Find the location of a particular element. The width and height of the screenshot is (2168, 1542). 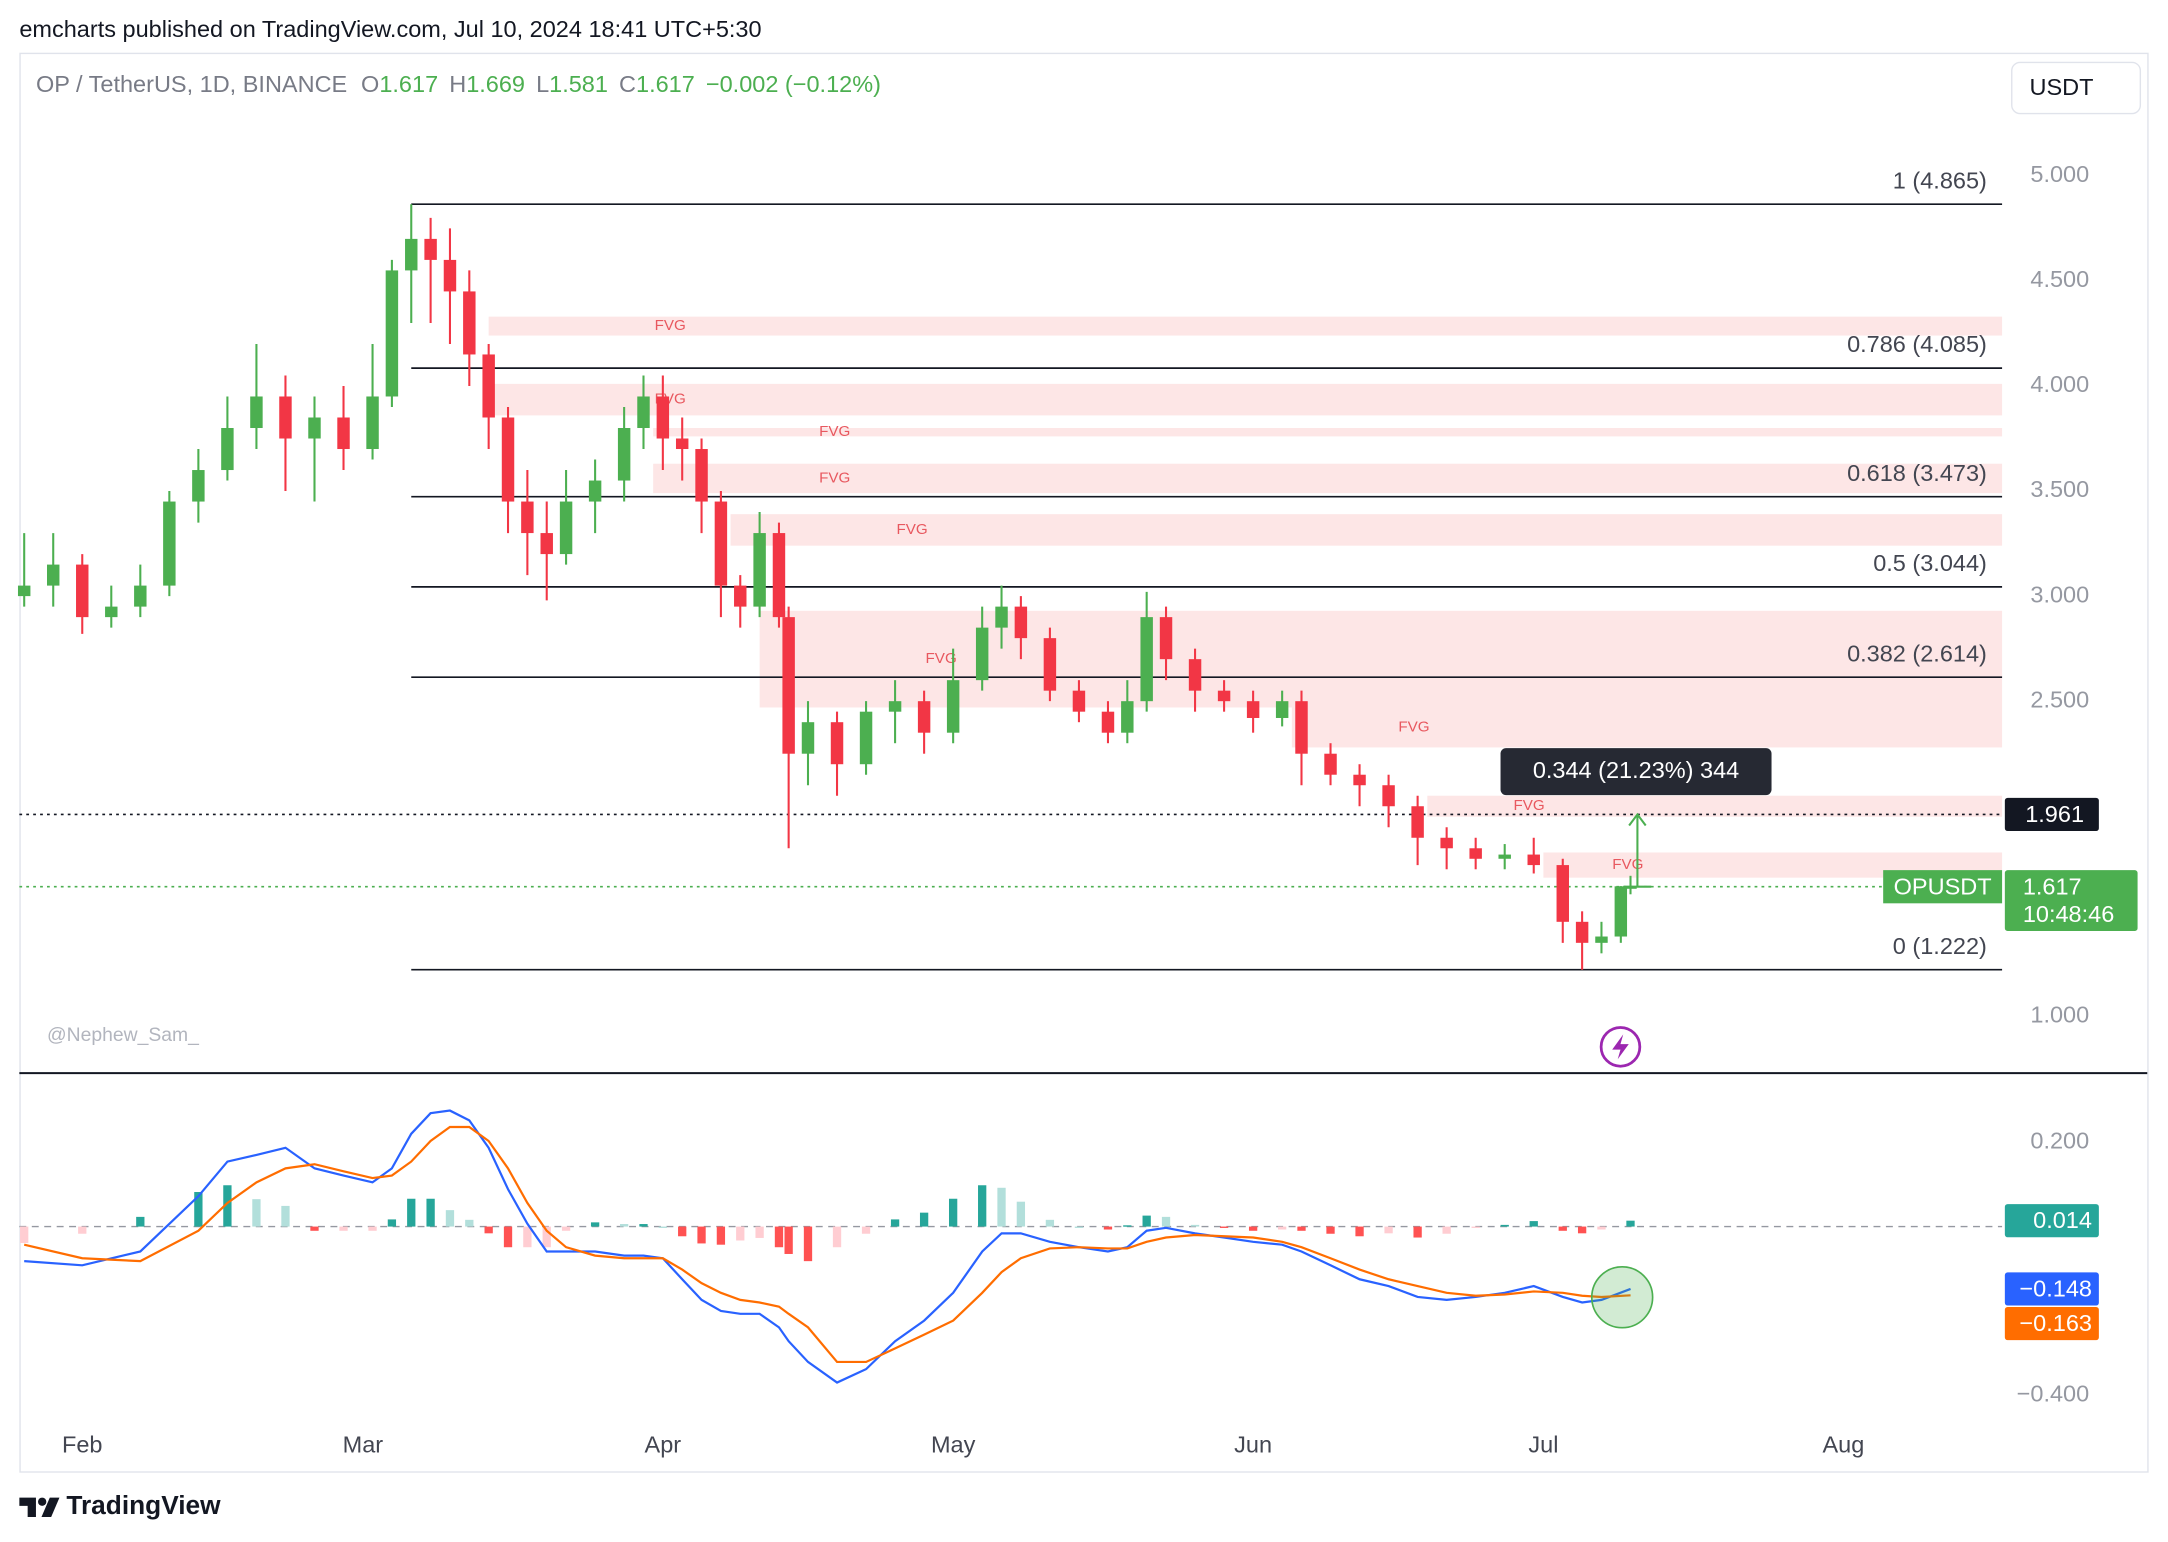

macd-tick-label: −0.400 is located at coordinates (2053, 1393).